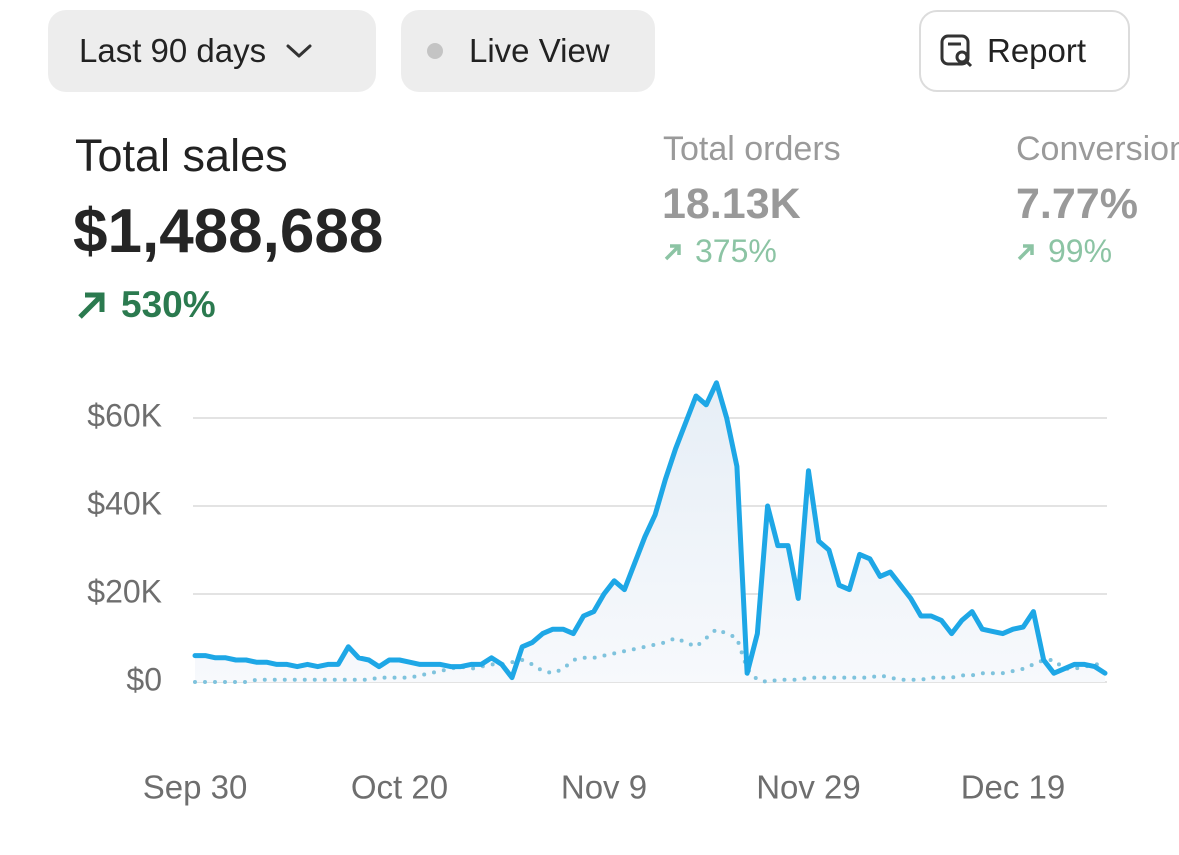  What do you see at coordinates (124, 503) in the screenshot?
I see `y-tick-label: $40K` at bounding box center [124, 503].